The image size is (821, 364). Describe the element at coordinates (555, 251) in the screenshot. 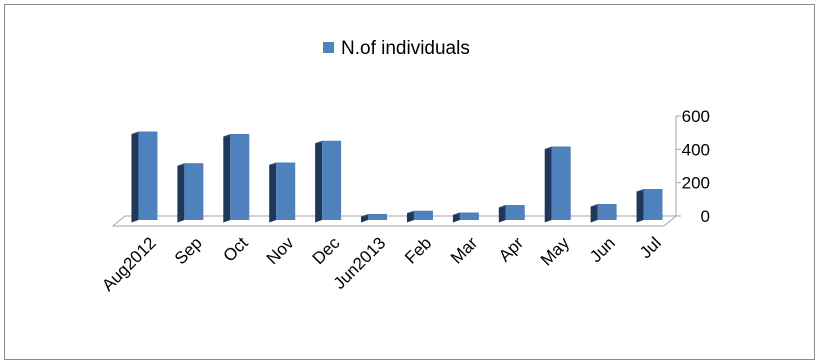

I see `x-category-label: May` at that location.